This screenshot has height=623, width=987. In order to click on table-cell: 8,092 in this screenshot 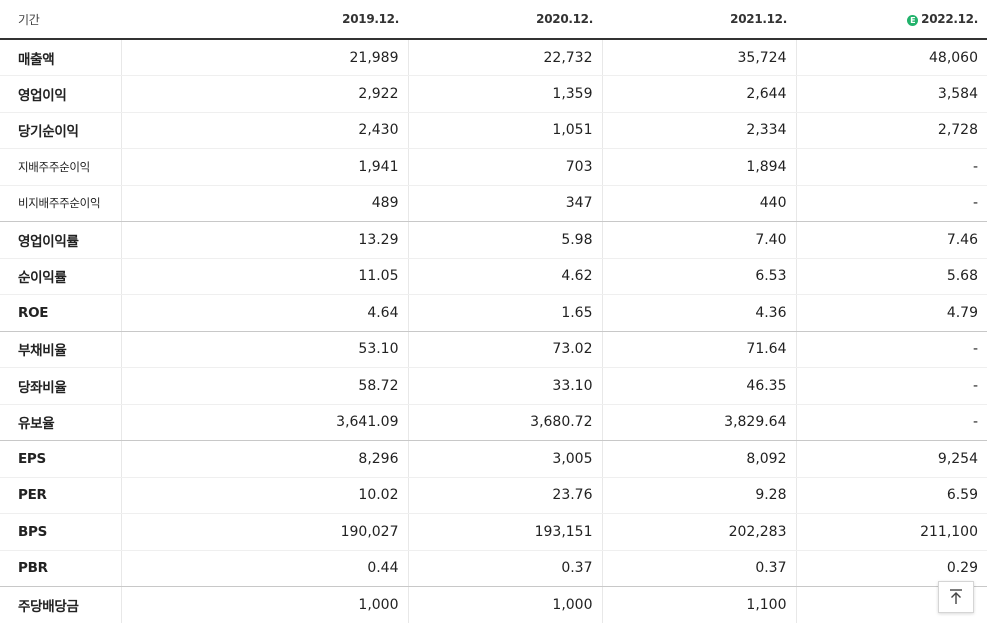, I will do `click(698, 459)`.